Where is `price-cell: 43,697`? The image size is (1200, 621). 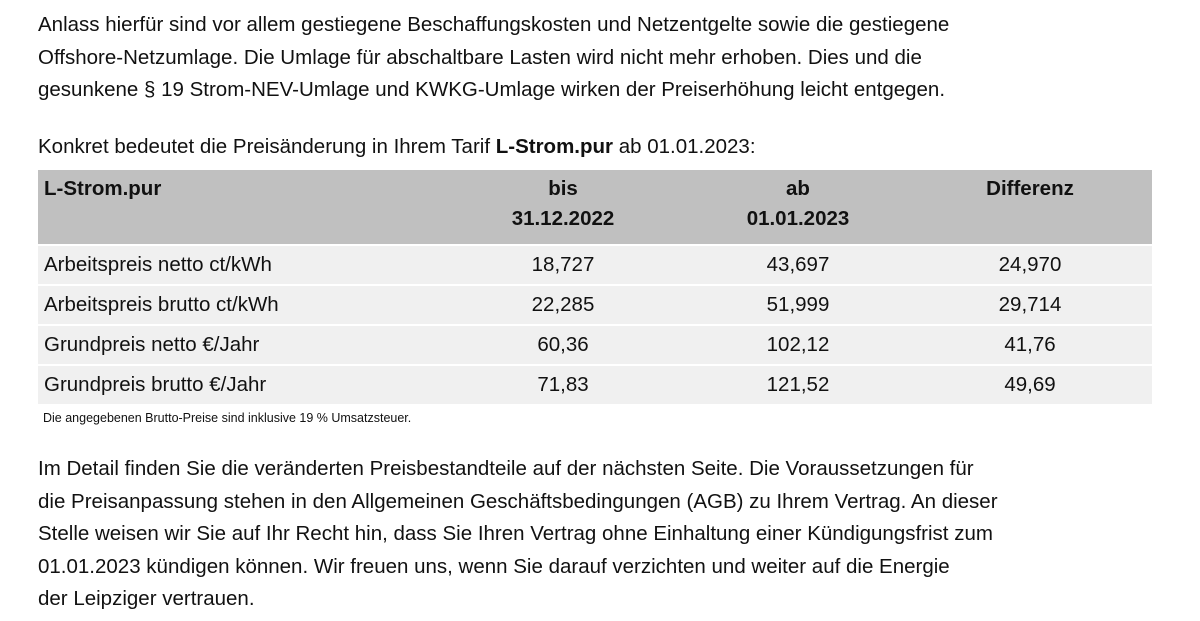
price-cell: 43,697 is located at coordinates (798, 264).